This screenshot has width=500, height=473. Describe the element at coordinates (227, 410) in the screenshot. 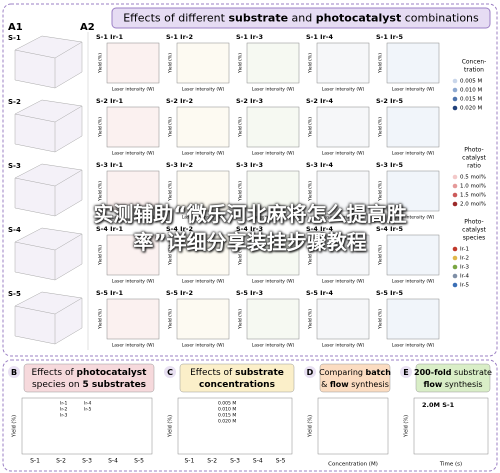

I see `legend-label: 0.010 M` at that location.